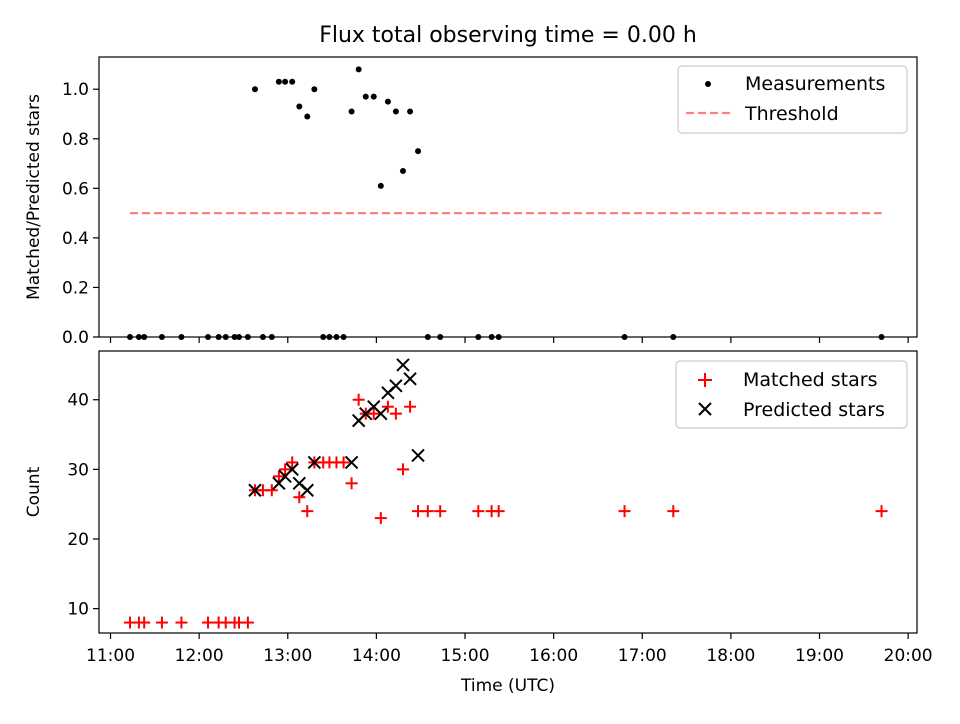  I want to click on xtick-label: 20:00, so click(908, 656).